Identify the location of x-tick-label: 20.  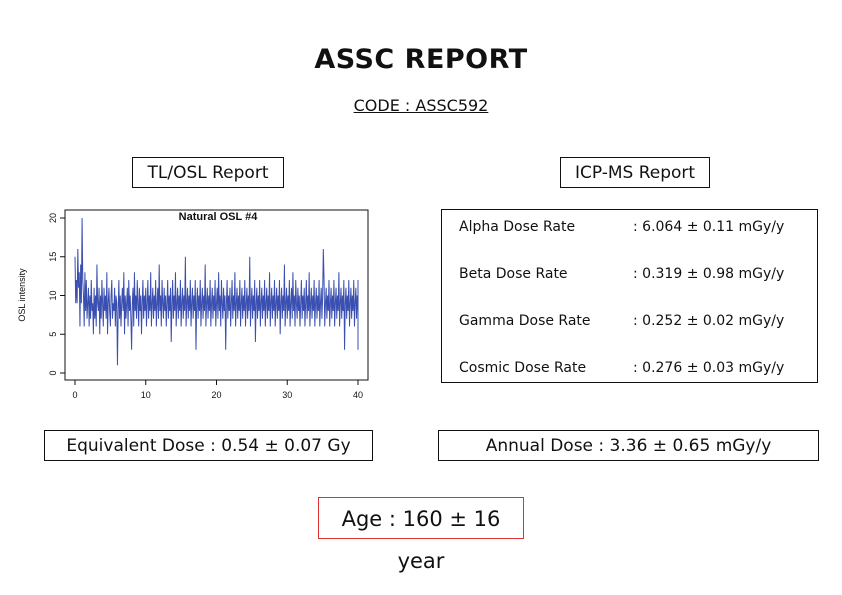
(216, 395).